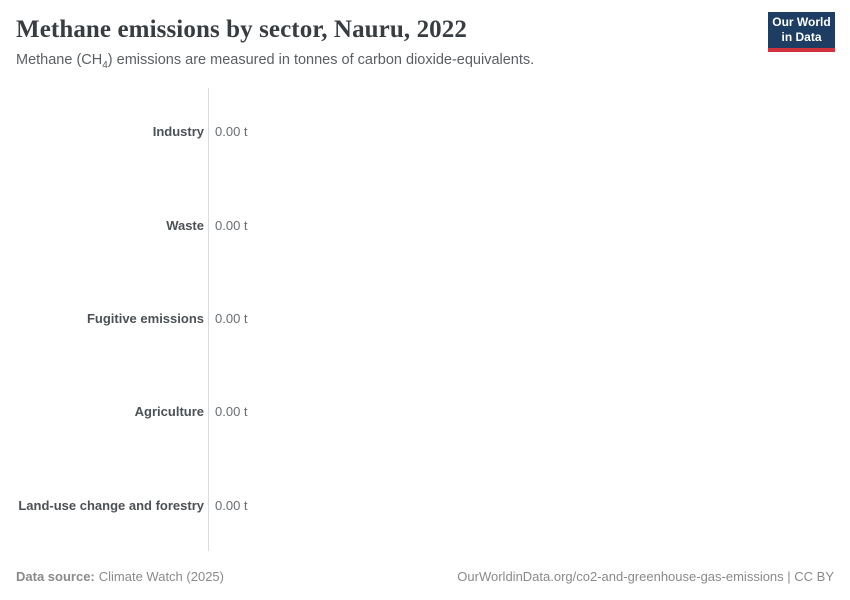 This screenshot has height=600, width=850. What do you see at coordinates (145, 318) in the screenshot?
I see `category-label: Fugitive emissions` at bounding box center [145, 318].